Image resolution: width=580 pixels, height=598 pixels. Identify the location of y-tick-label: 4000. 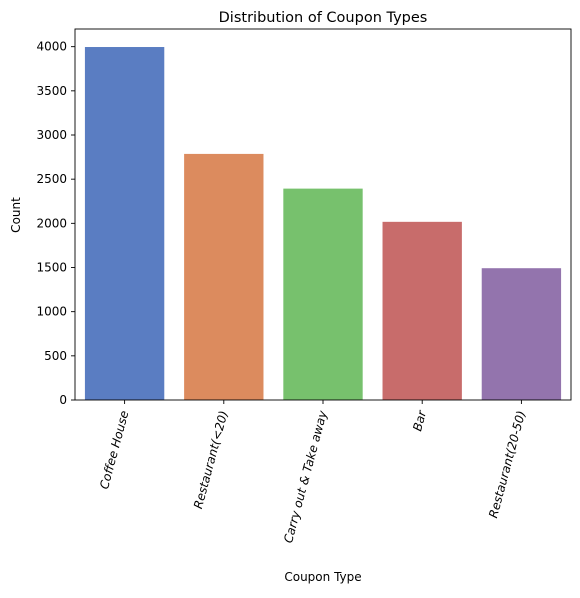
(51, 47).